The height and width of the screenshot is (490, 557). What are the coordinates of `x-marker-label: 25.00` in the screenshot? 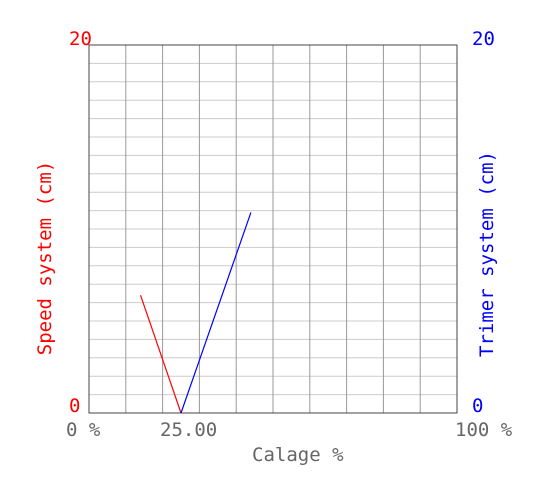 It's located at (188, 430).